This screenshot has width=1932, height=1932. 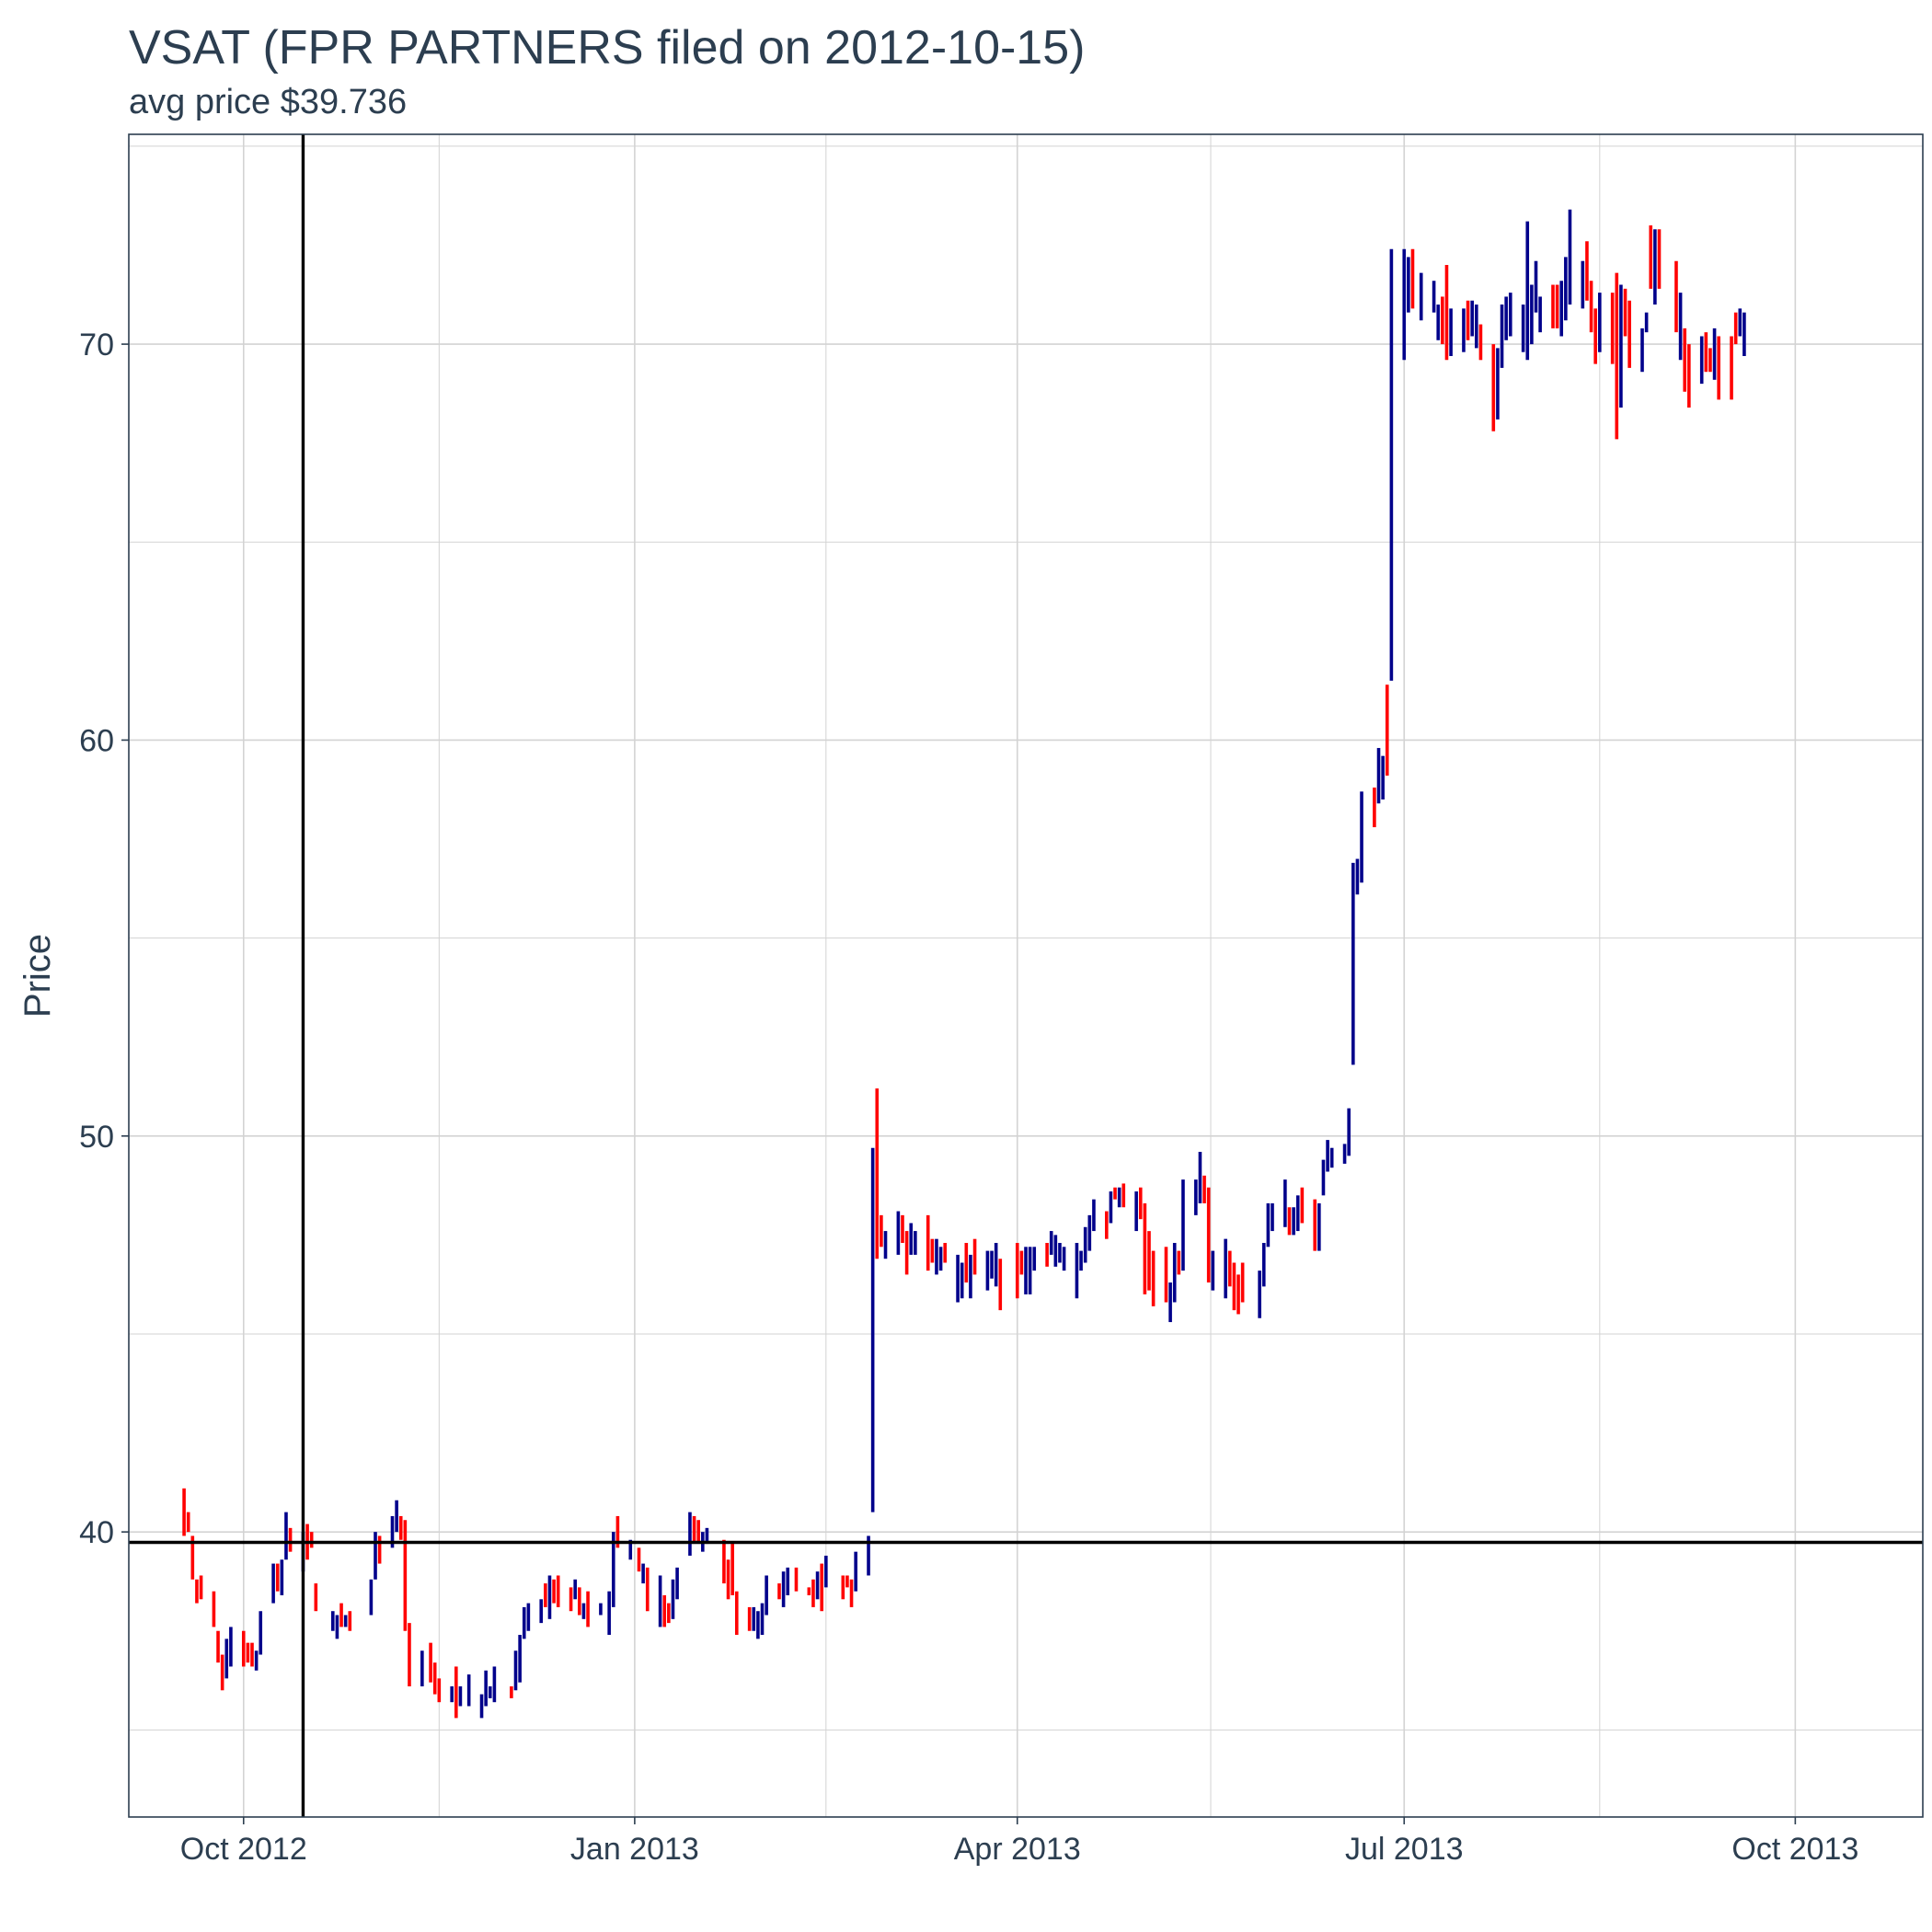 I want to click on x-tick-label: Jul 2013, so click(x=1404, y=1849).